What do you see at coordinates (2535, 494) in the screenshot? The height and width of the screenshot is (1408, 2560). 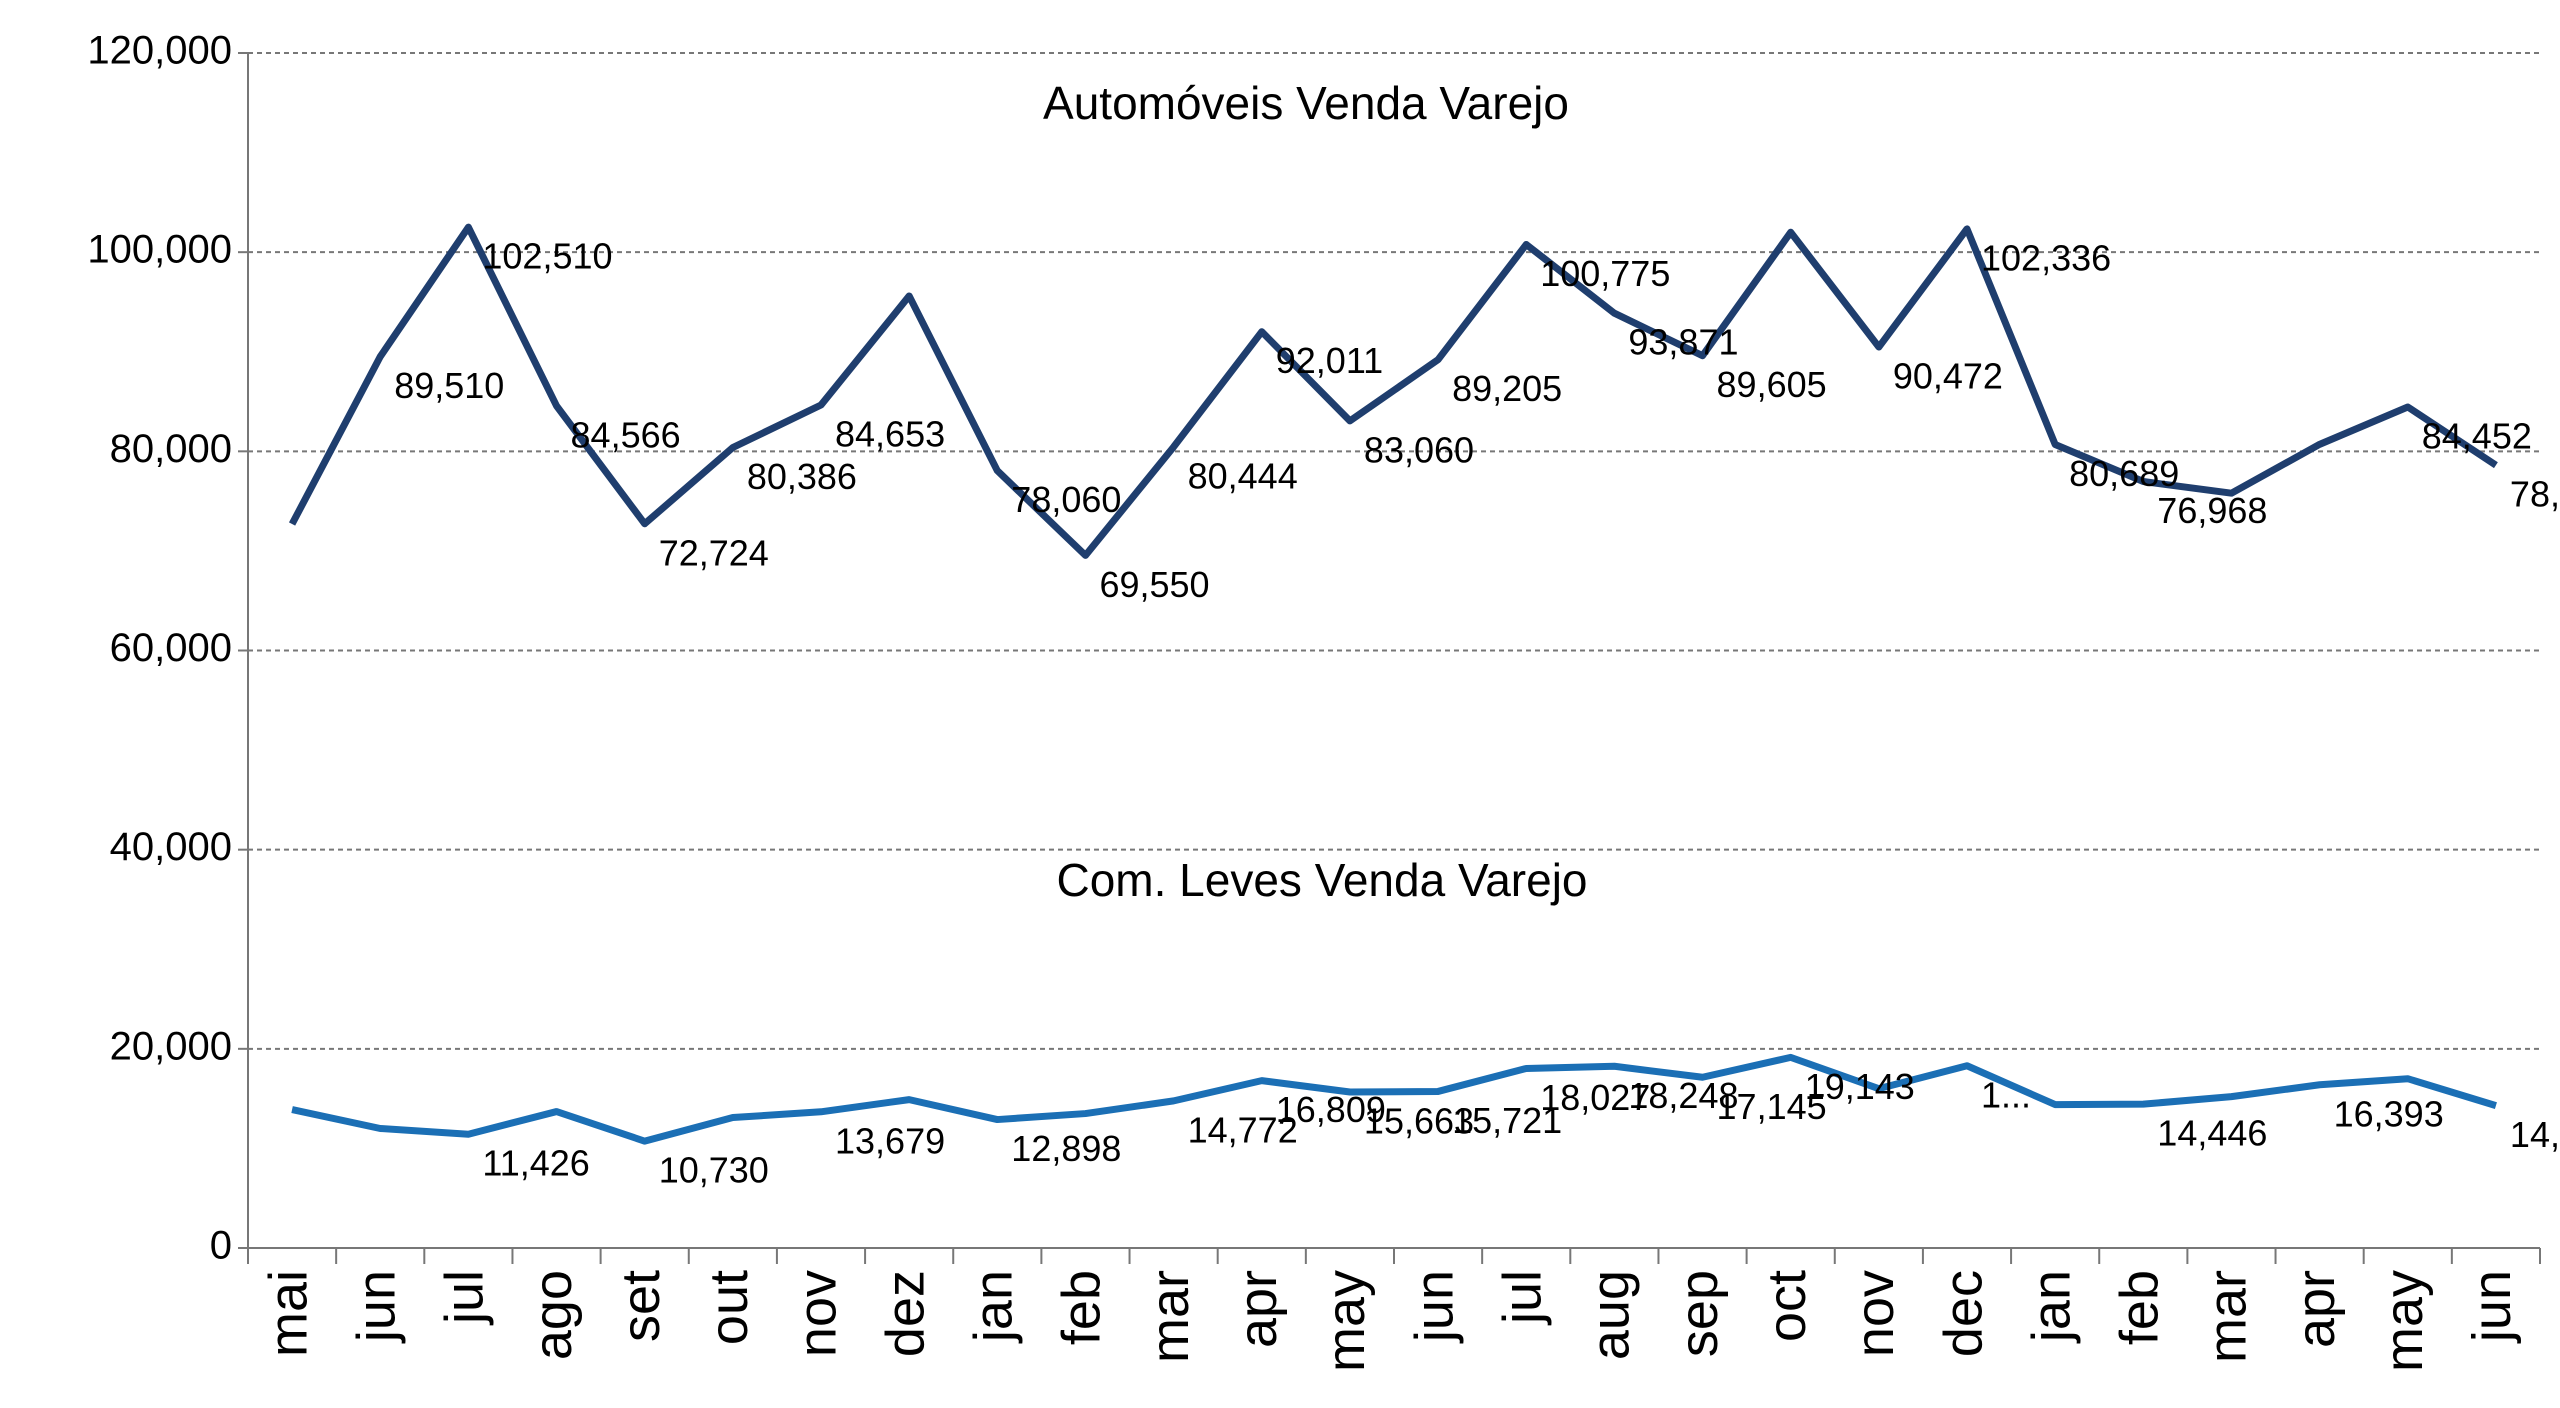 I see `data-label: 78,609` at bounding box center [2535, 494].